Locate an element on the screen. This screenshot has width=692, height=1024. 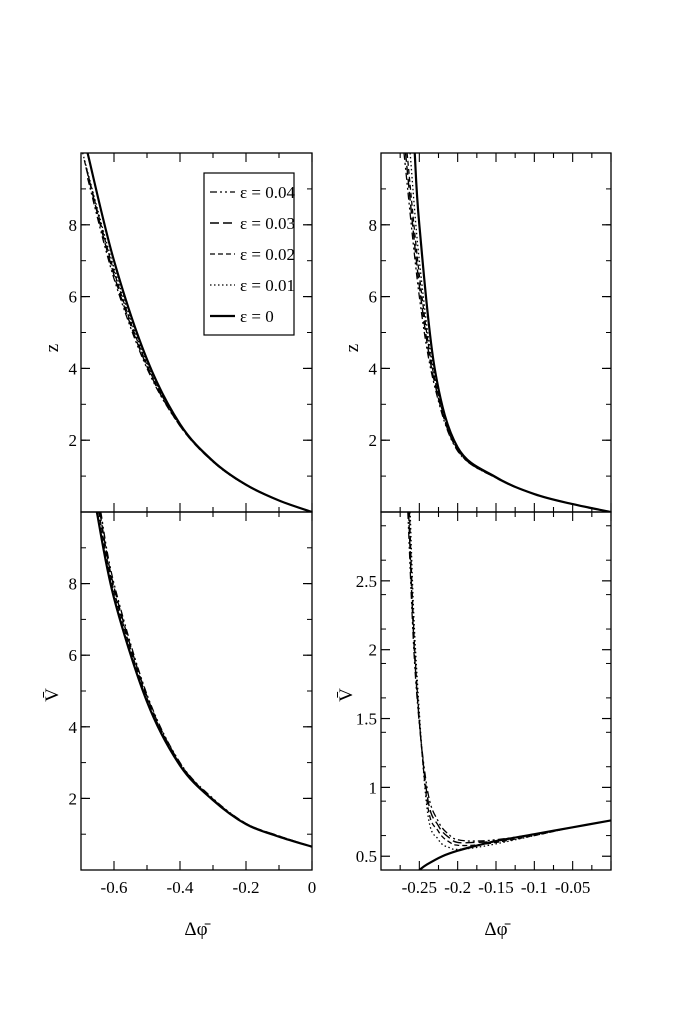
panel-top-right: 2 4 6 8 z is located at coordinates (477, 332).